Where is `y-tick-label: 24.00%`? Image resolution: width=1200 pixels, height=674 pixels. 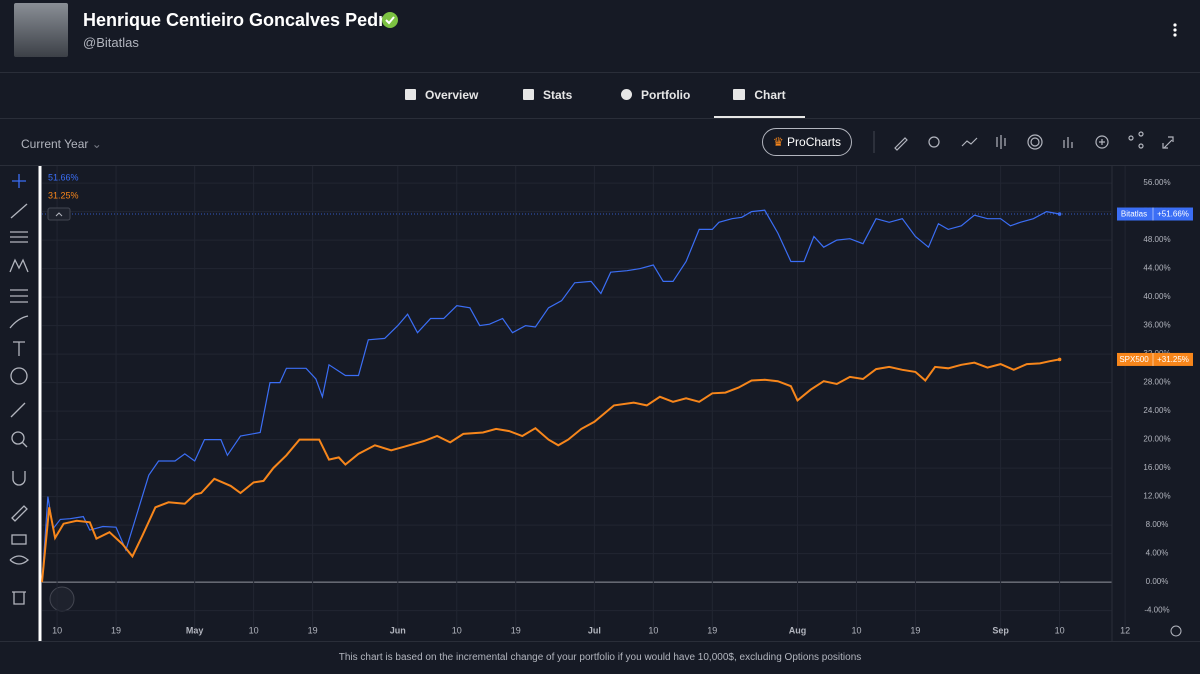 y-tick-label: 24.00% is located at coordinates (1156, 410).